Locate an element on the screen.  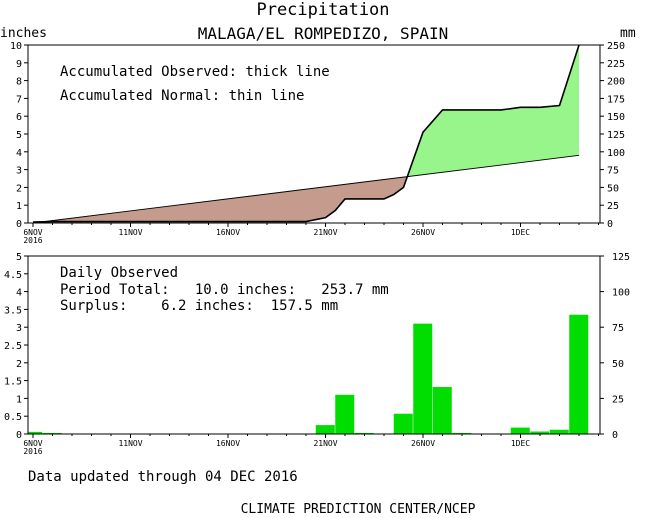
bottom-x-tick-label: 1DEC is located at coordinates (520, 443).